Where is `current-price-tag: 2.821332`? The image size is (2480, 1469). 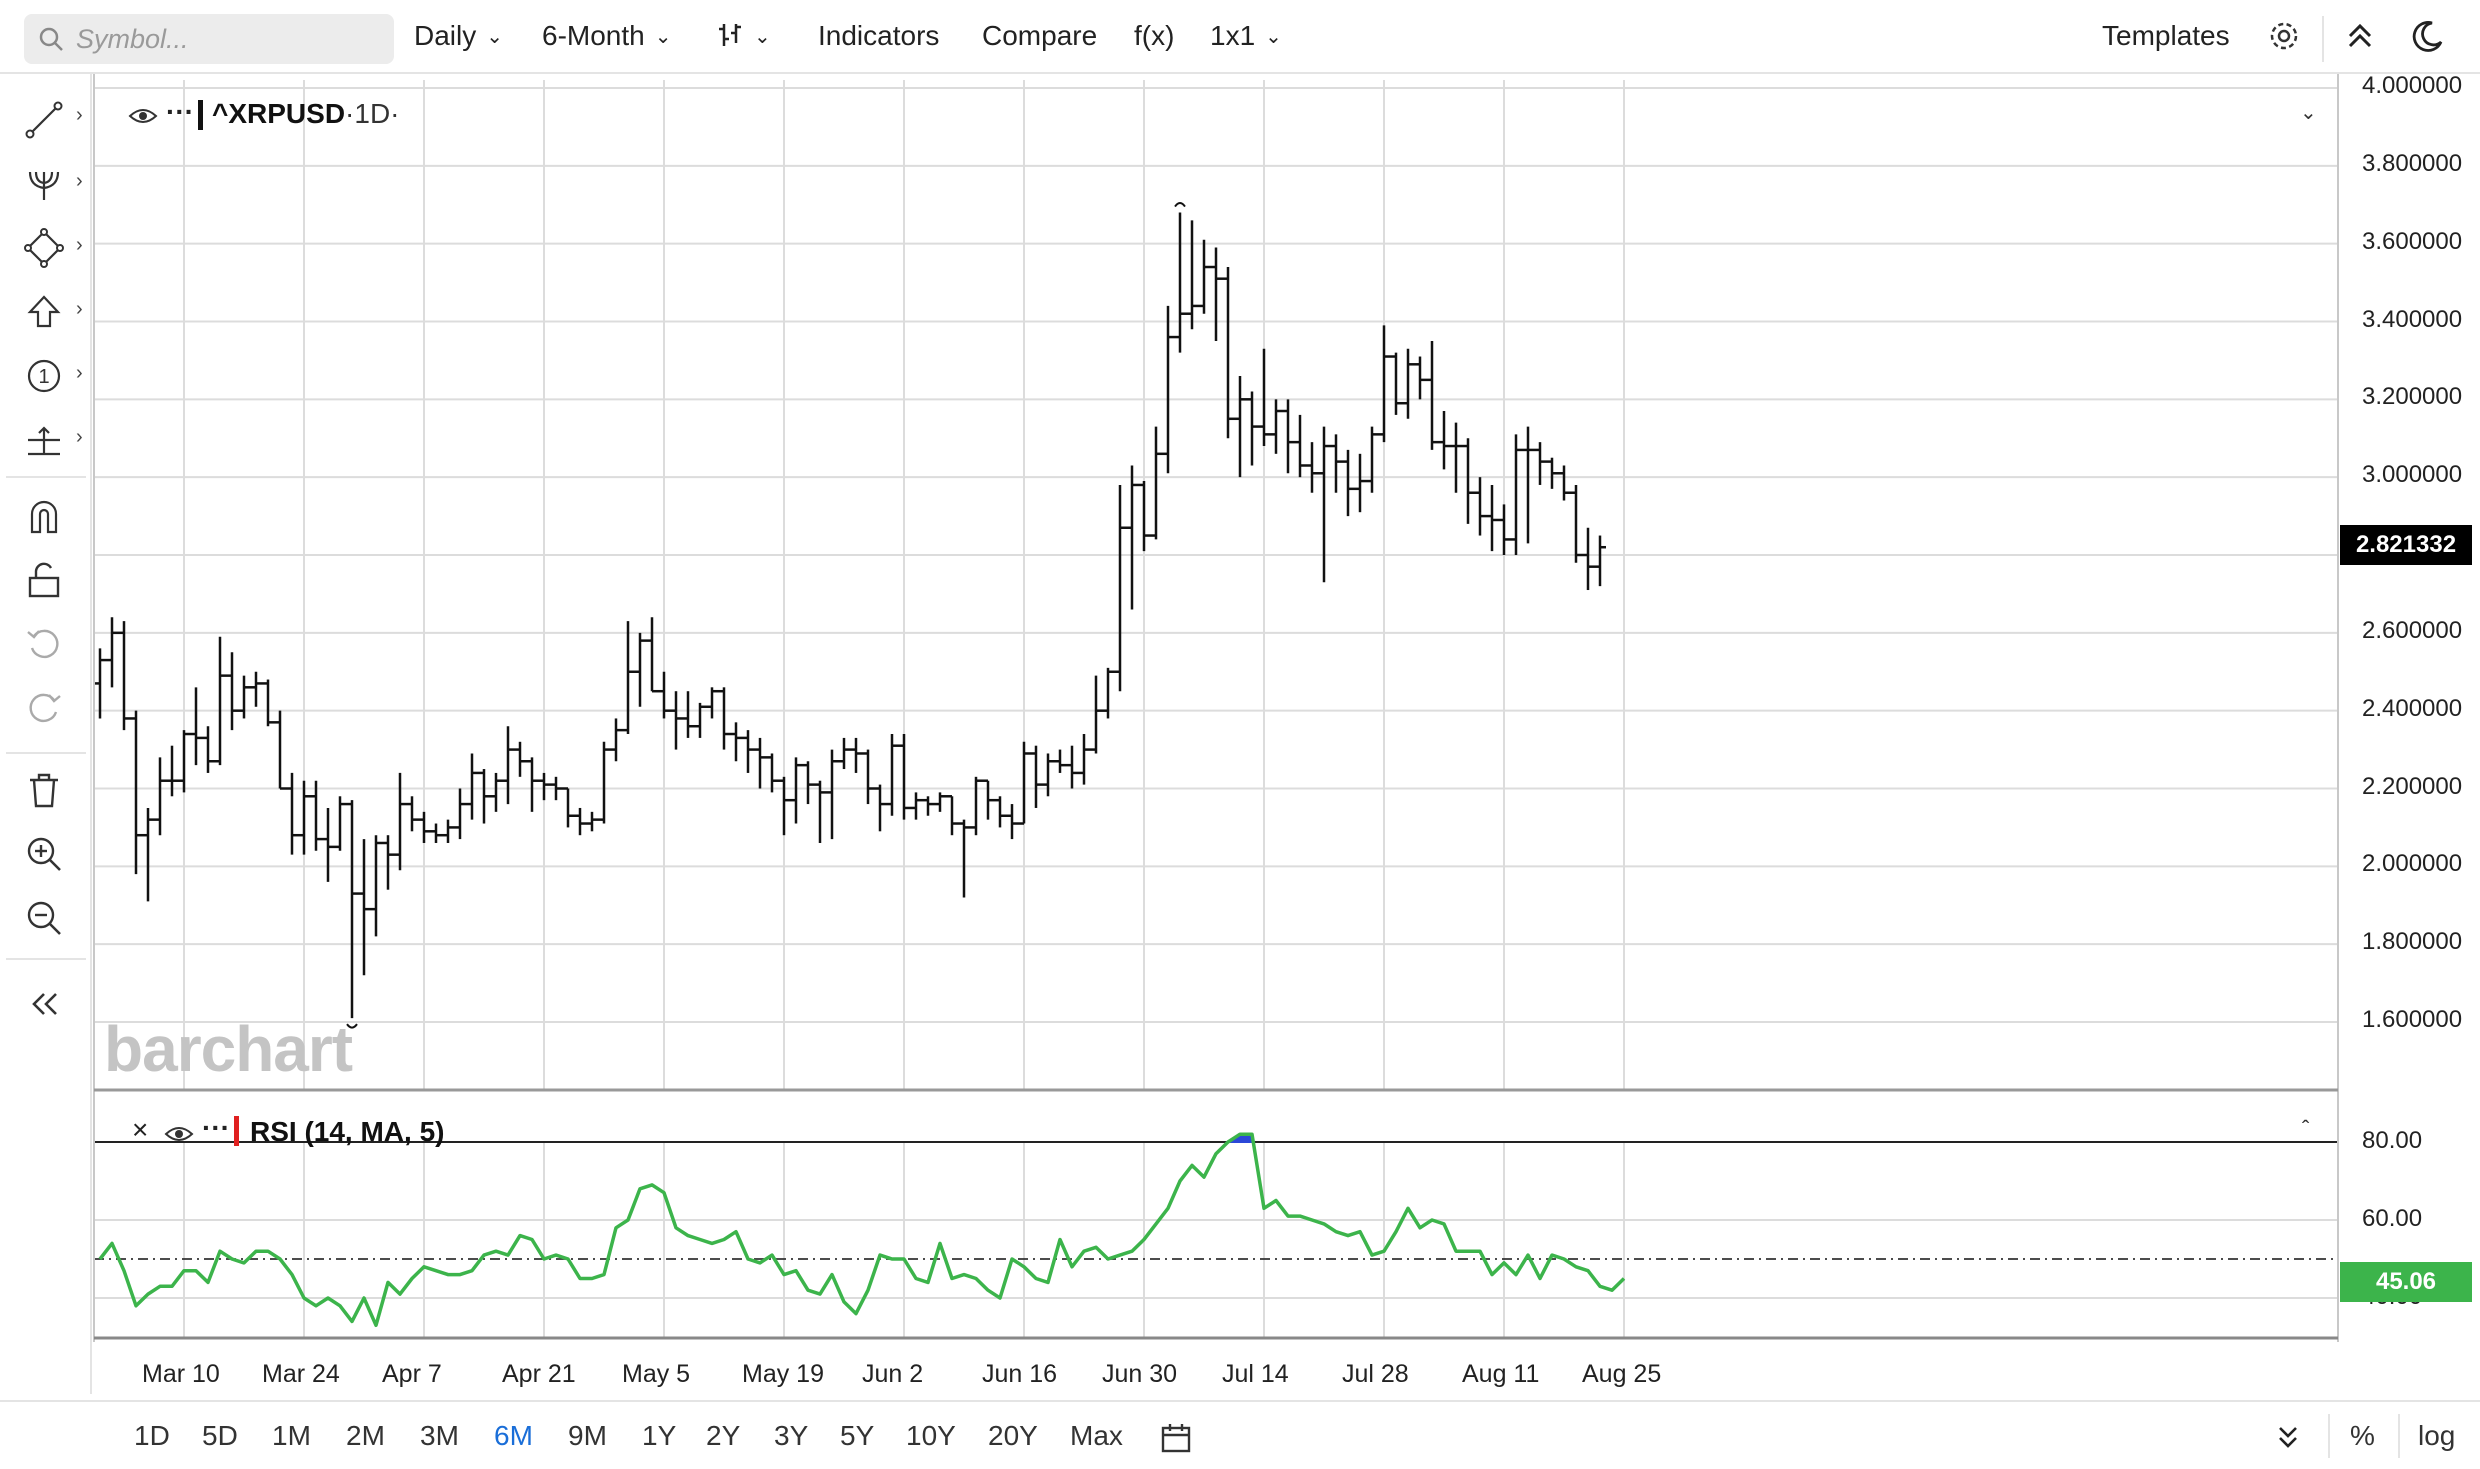 current-price-tag: 2.821332 is located at coordinates (2406, 545).